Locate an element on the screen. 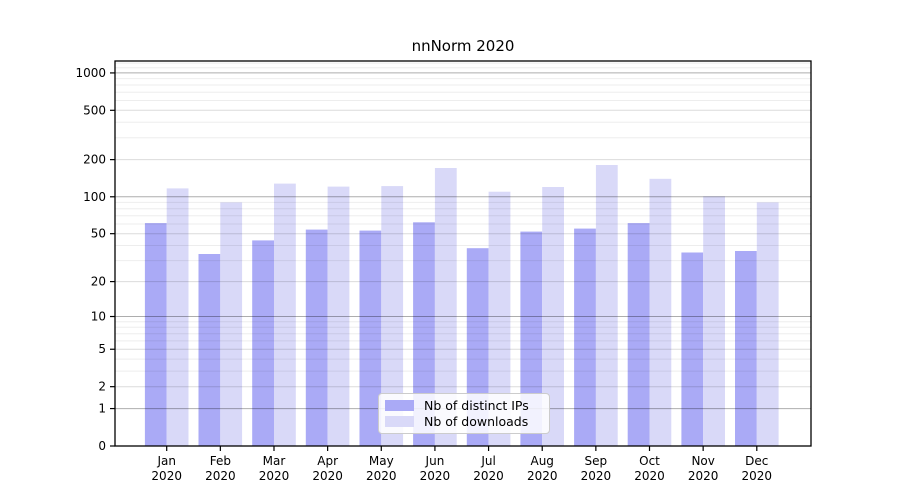  x-tick-label-year-aug: 2020 is located at coordinates (542, 476).